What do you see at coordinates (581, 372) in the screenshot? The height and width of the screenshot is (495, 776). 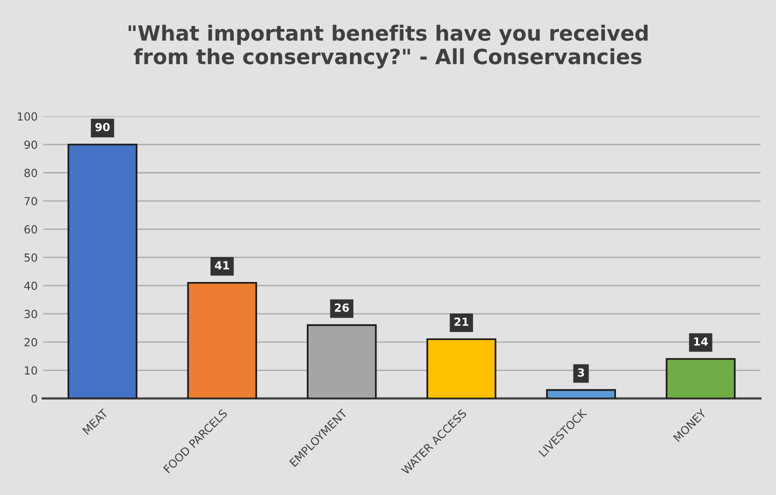 I see `data-label: 3` at bounding box center [581, 372].